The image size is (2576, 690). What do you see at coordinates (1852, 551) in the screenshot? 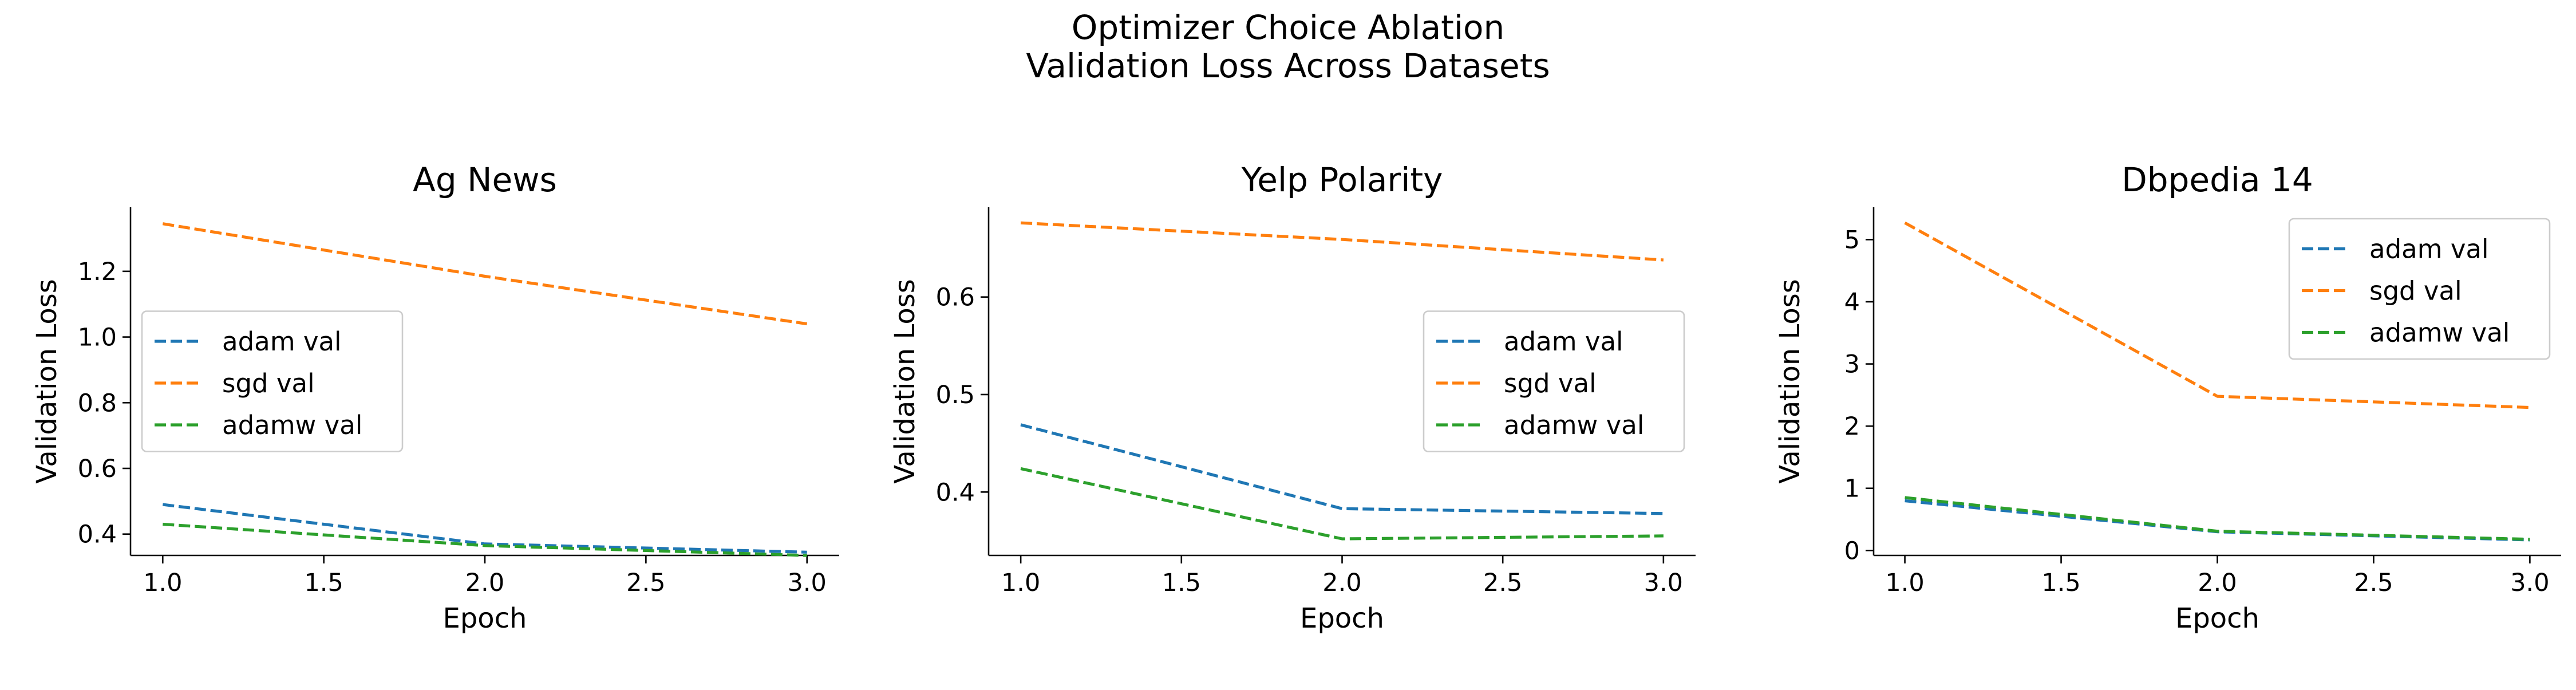
I see `y-tick-label: 0` at bounding box center [1852, 551].